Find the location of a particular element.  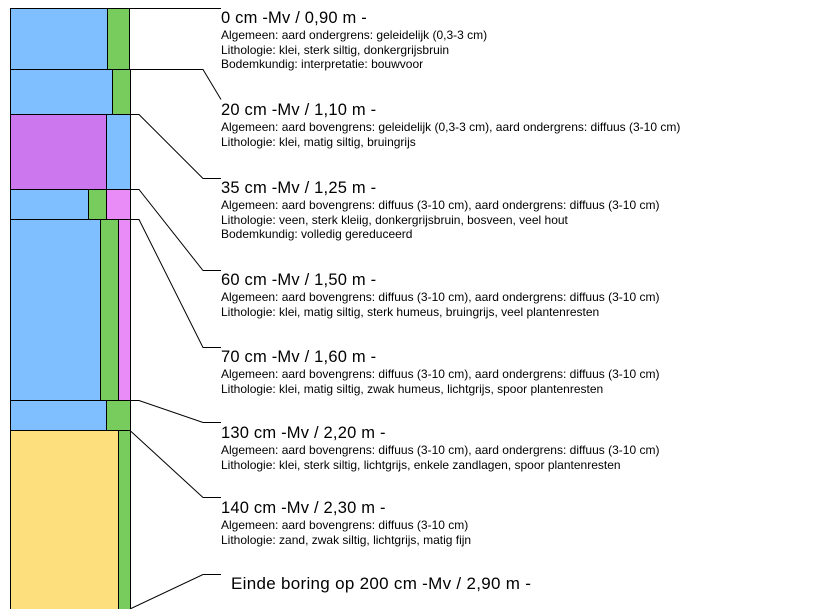

end-of-boring-label: Einde boring op 200 cm -Mv / 2,90 m - is located at coordinates (381, 583).